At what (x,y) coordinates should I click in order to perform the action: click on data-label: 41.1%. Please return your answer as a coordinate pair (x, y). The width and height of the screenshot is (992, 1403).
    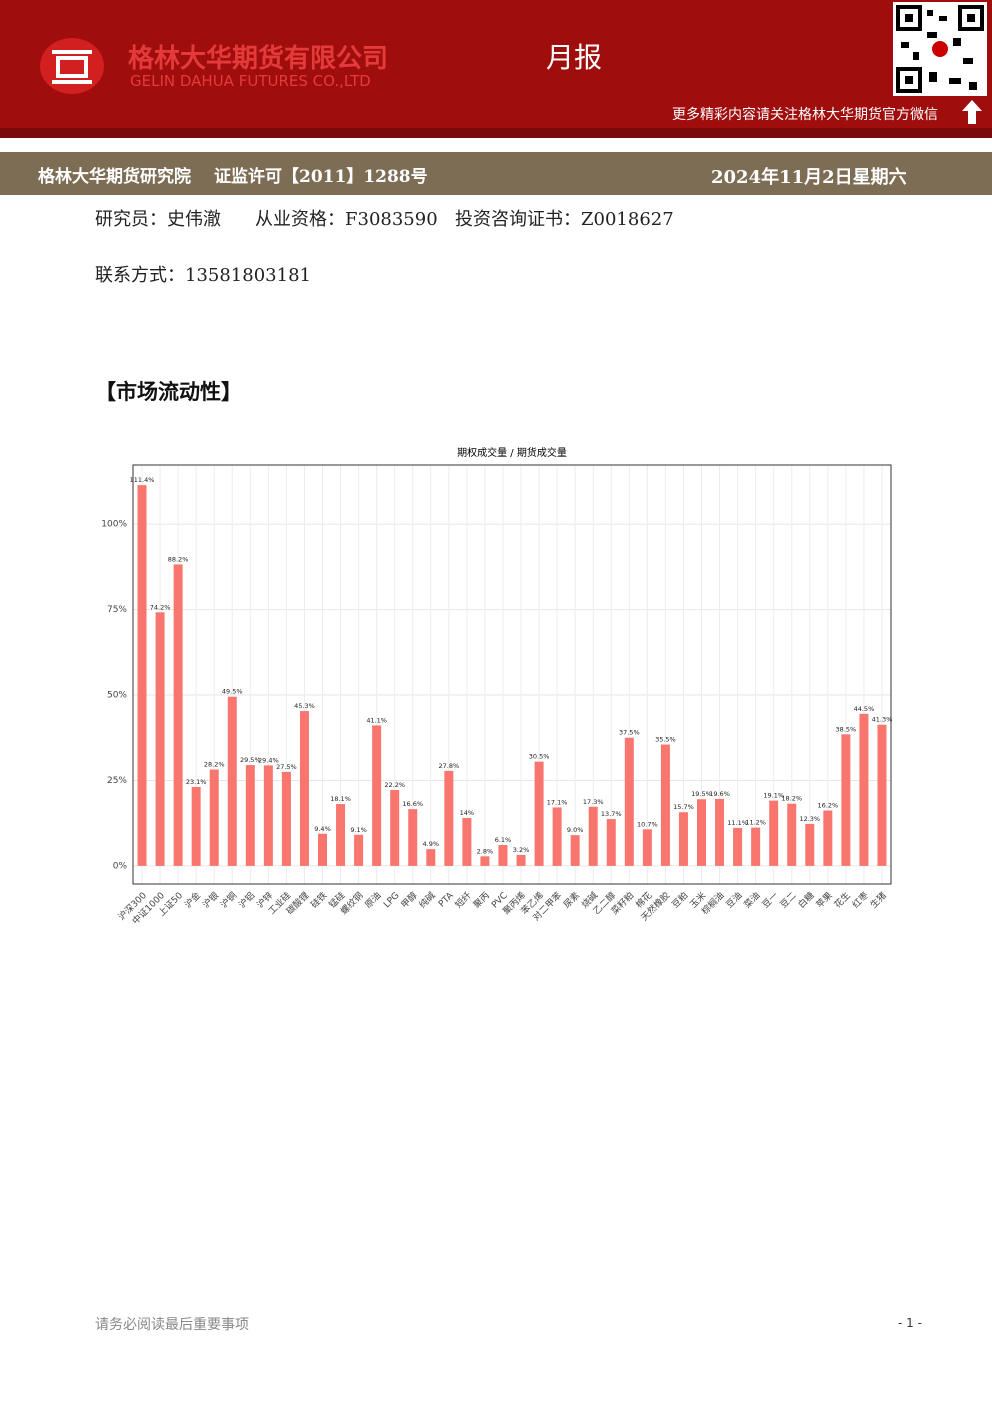
    Looking at the image, I should click on (376, 720).